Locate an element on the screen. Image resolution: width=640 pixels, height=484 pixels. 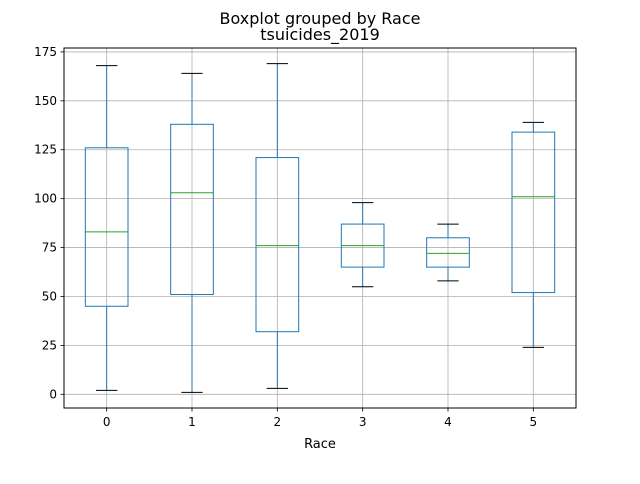
y-tick-label: 25 is located at coordinates (49, 345).